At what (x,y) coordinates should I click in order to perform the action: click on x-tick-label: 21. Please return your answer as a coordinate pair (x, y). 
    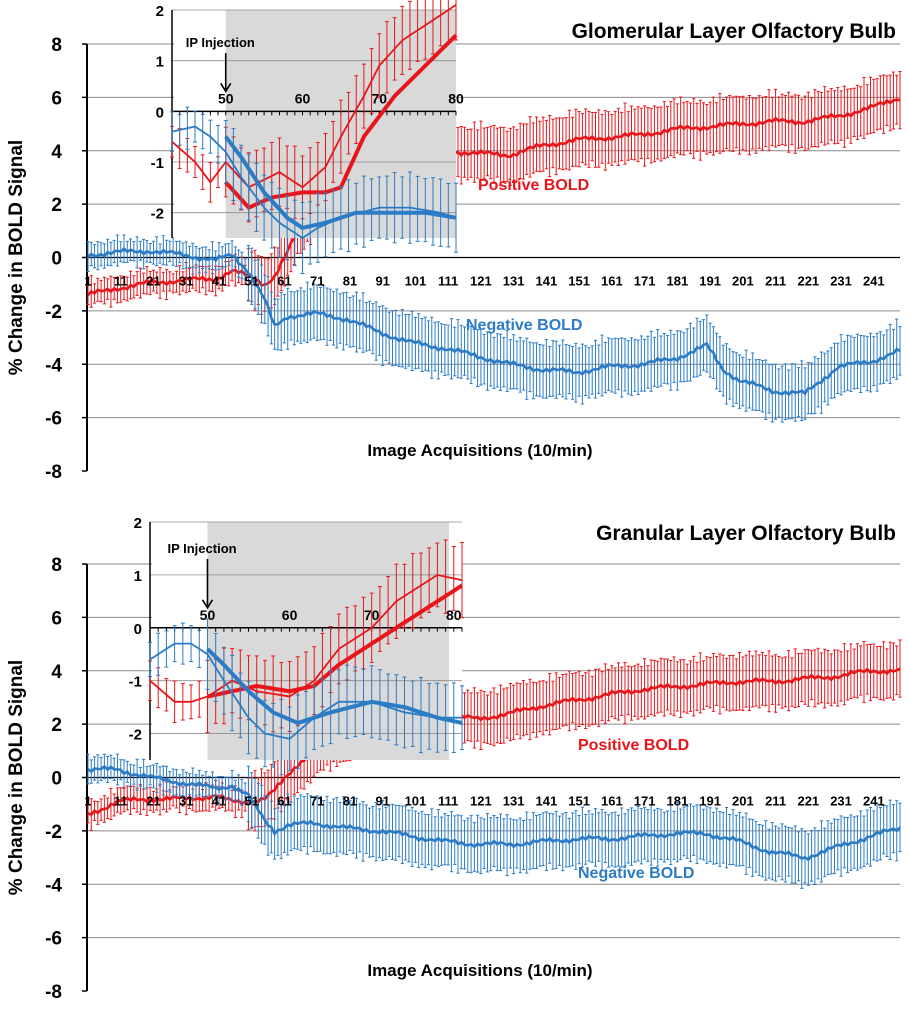
    Looking at the image, I should click on (153, 281).